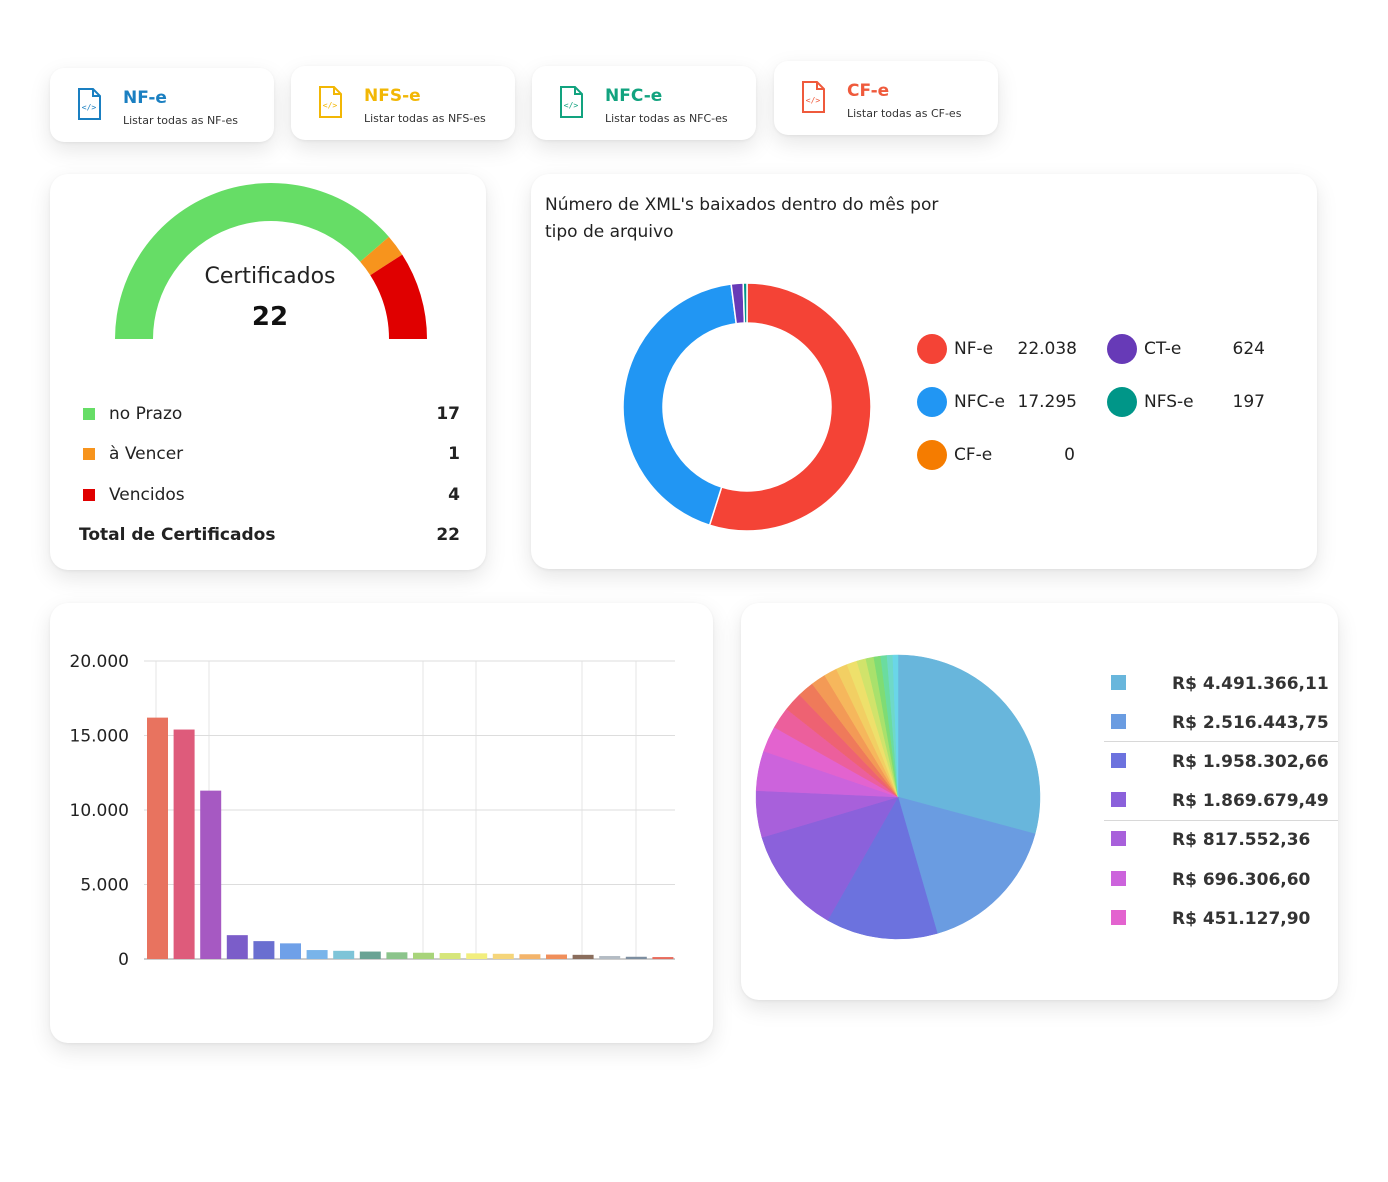  Describe the element at coordinates (1186, 349) in the screenshot. I see `legend-cte: CT-e 624` at that location.